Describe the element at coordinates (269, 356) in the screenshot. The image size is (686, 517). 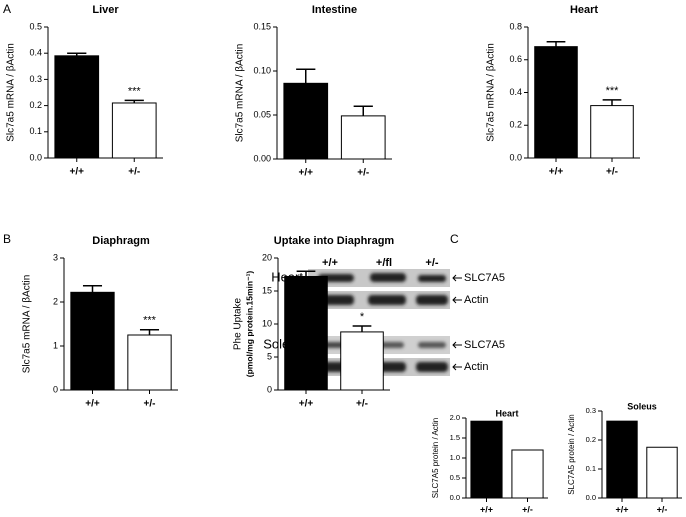
I see `y-tick-label: 5` at that location.